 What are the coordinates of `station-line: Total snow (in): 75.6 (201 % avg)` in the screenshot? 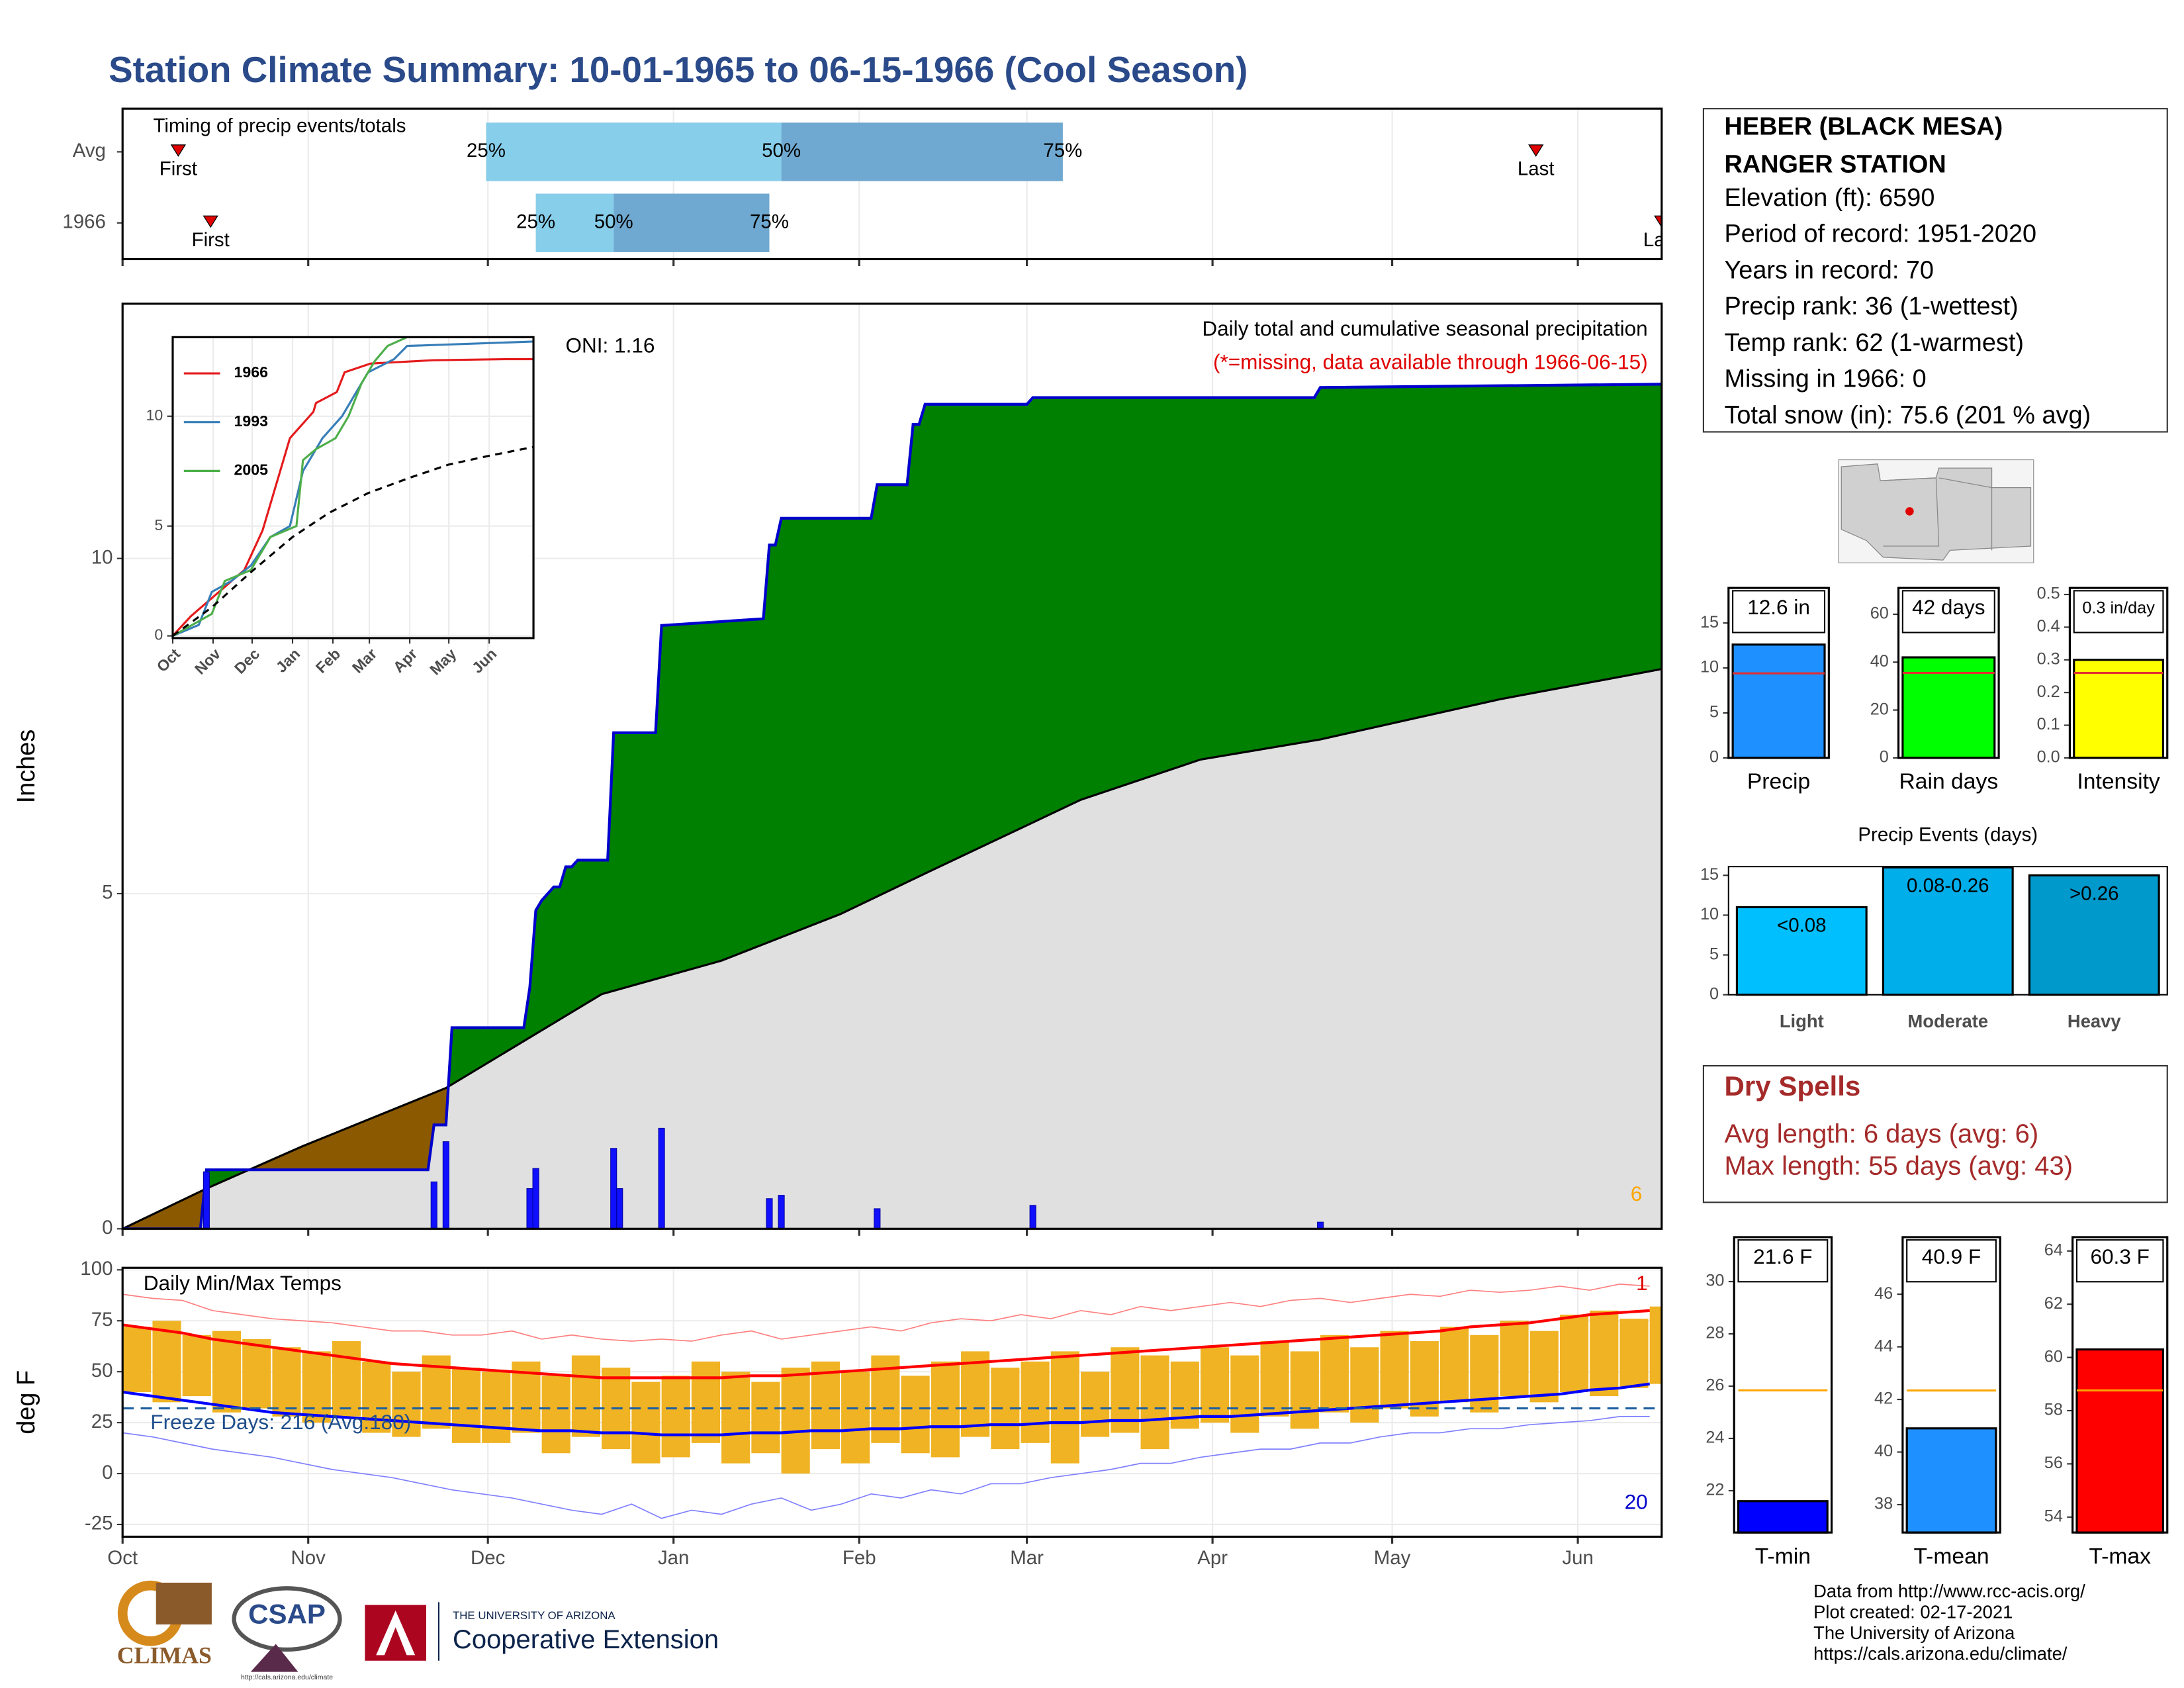 It's located at (1908, 415).